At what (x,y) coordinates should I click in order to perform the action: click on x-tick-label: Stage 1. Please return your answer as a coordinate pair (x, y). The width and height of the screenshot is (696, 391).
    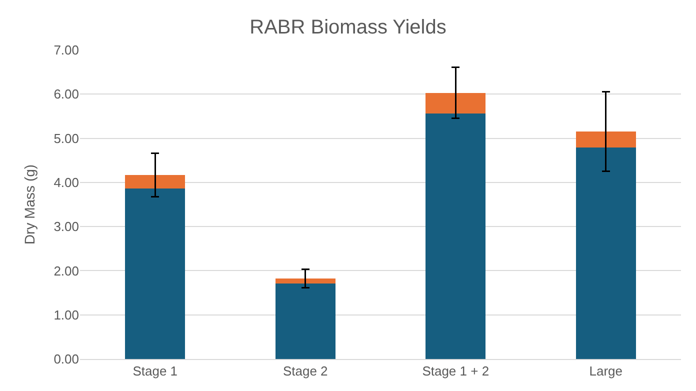
    Looking at the image, I should click on (155, 371).